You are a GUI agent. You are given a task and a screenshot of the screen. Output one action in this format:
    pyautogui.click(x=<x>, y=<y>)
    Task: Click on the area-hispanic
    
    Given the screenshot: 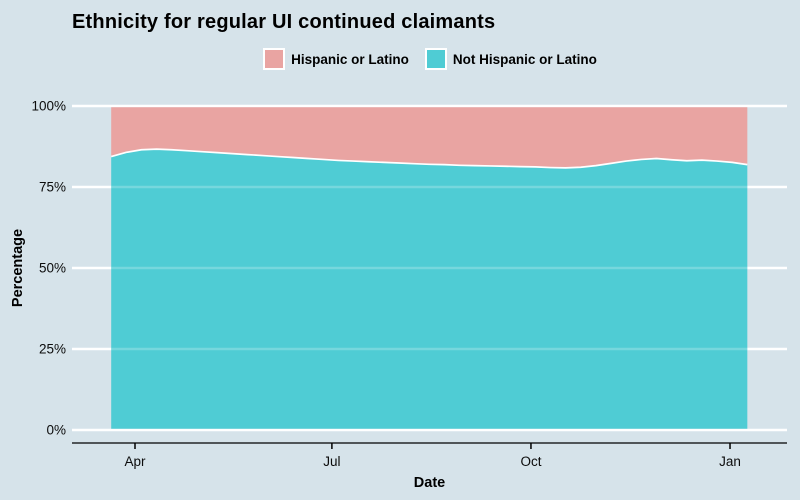 What is the action you would take?
    pyautogui.click(x=429, y=137)
    